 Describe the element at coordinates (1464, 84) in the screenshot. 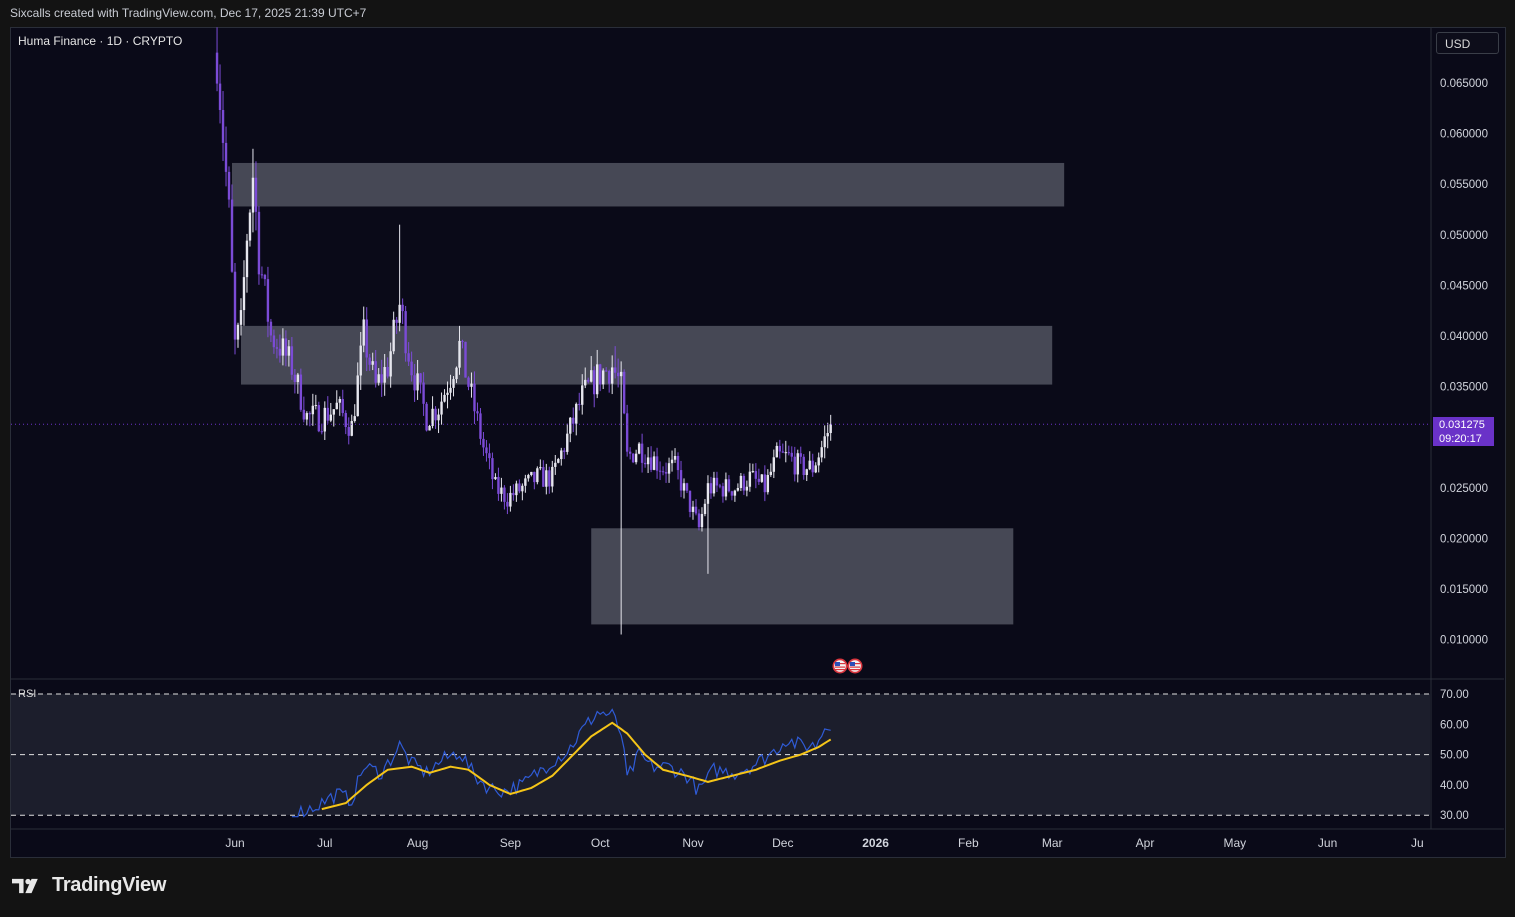

I see `price-tick-label: 0.065000` at that location.